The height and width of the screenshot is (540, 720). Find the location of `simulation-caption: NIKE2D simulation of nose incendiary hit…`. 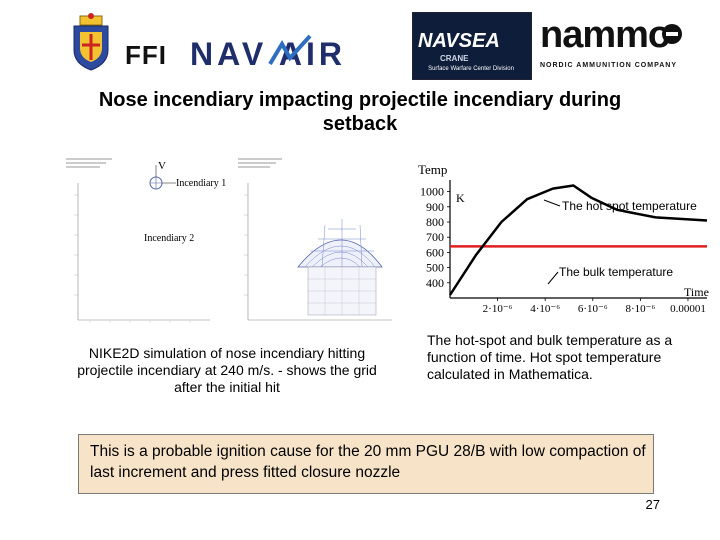

simulation-caption: NIKE2D simulation of nose incendiary hit… is located at coordinates (227, 370).